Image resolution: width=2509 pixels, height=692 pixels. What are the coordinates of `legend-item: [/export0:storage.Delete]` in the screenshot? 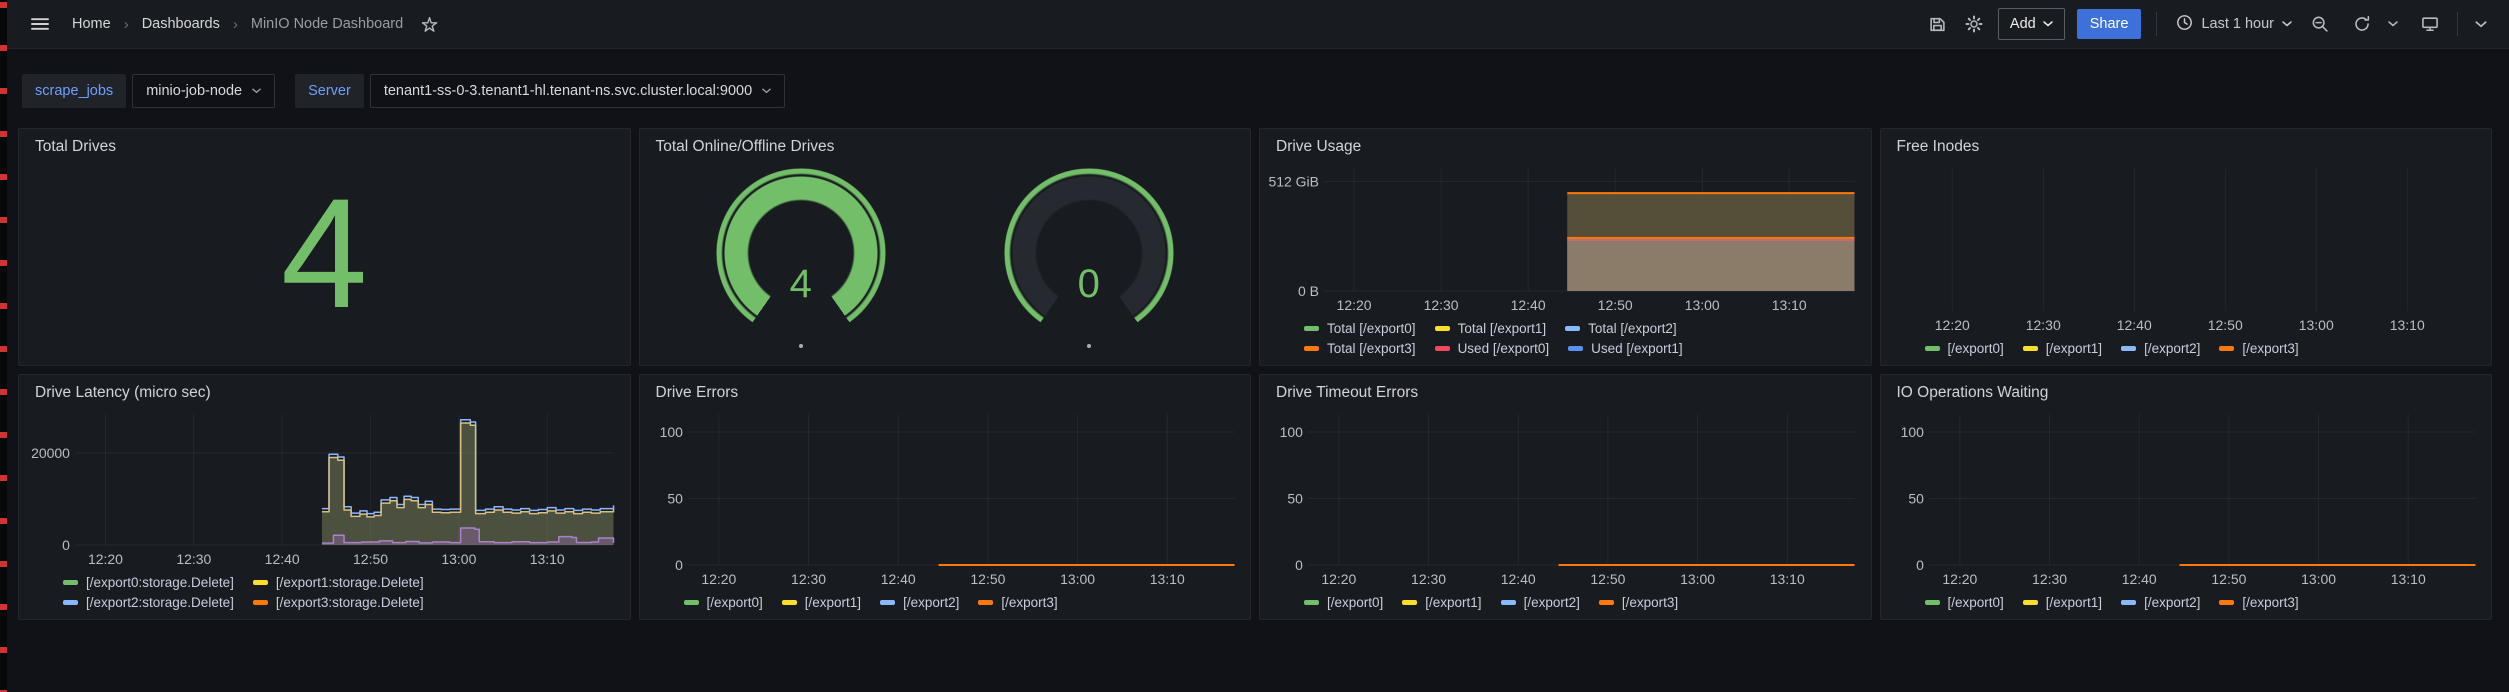 It's located at (148, 582).